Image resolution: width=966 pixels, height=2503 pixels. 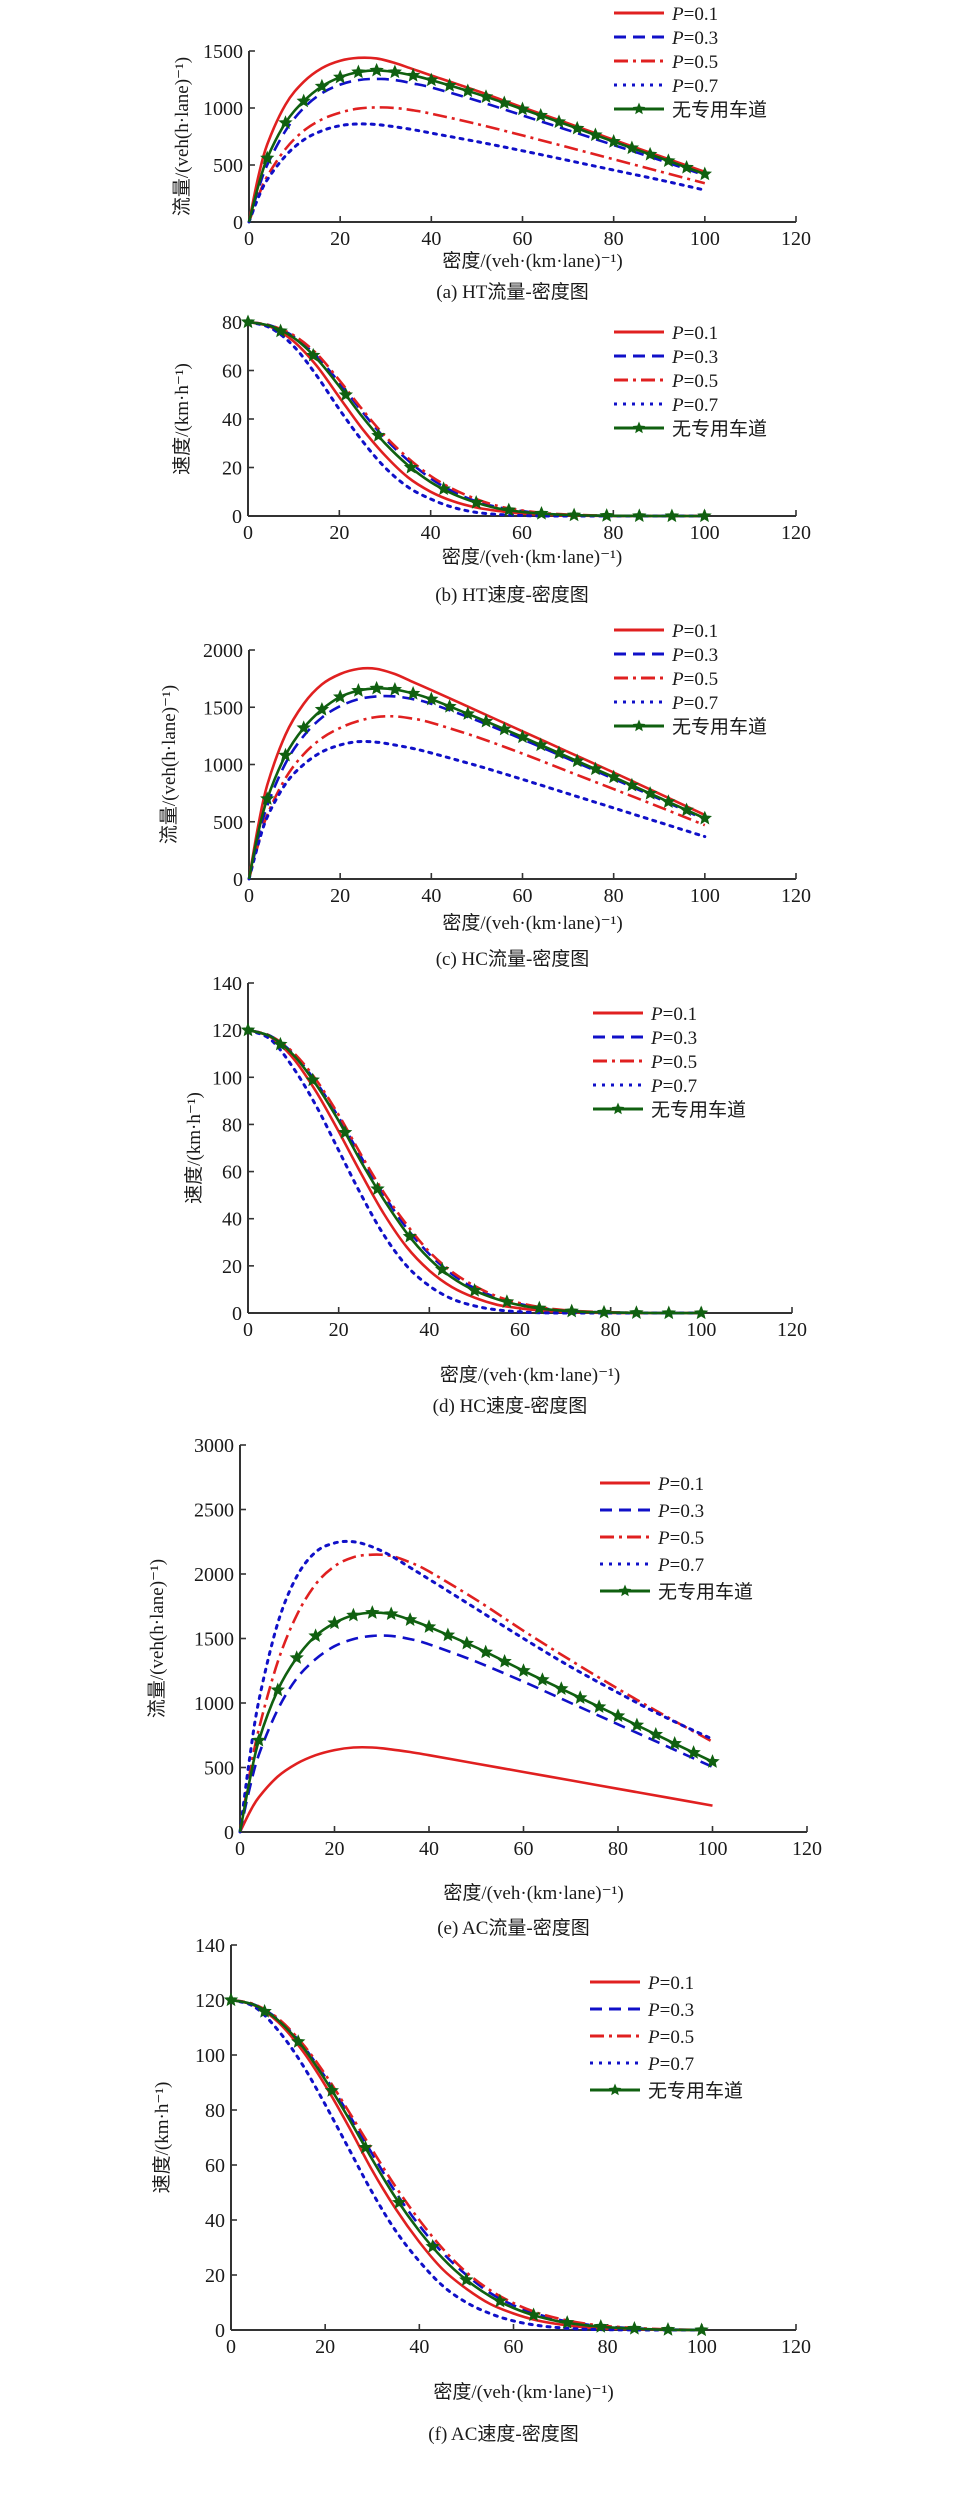 What do you see at coordinates (249, 239) in the screenshot?
I see `x-tick-label: 0` at bounding box center [249, 239].